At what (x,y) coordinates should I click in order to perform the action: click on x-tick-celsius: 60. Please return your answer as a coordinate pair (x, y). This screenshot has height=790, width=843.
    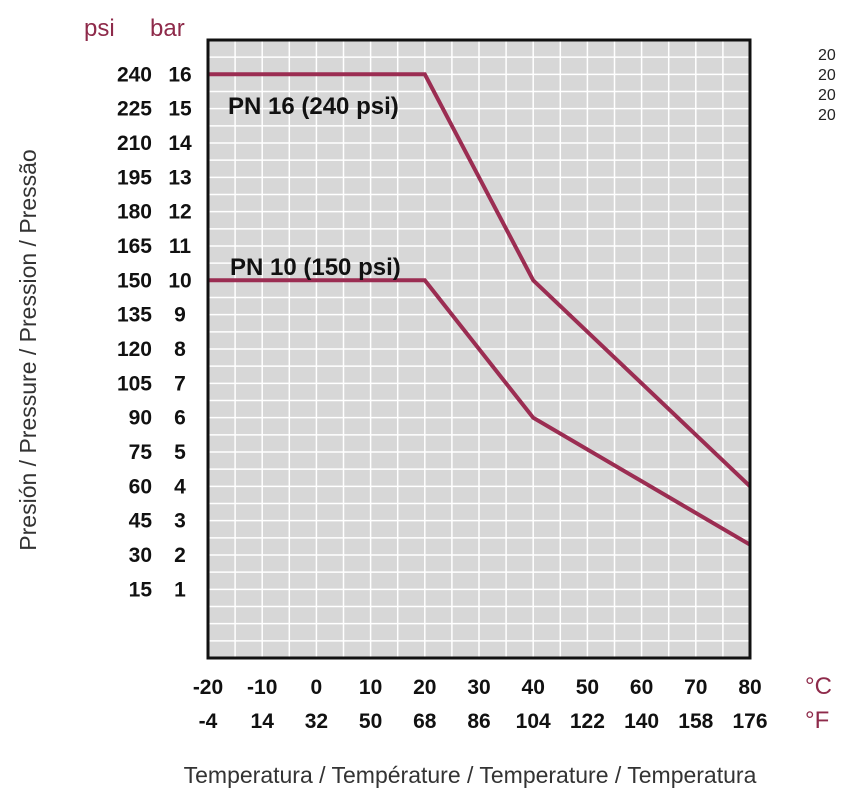
    Looking at the image, I should click on (641, 687).